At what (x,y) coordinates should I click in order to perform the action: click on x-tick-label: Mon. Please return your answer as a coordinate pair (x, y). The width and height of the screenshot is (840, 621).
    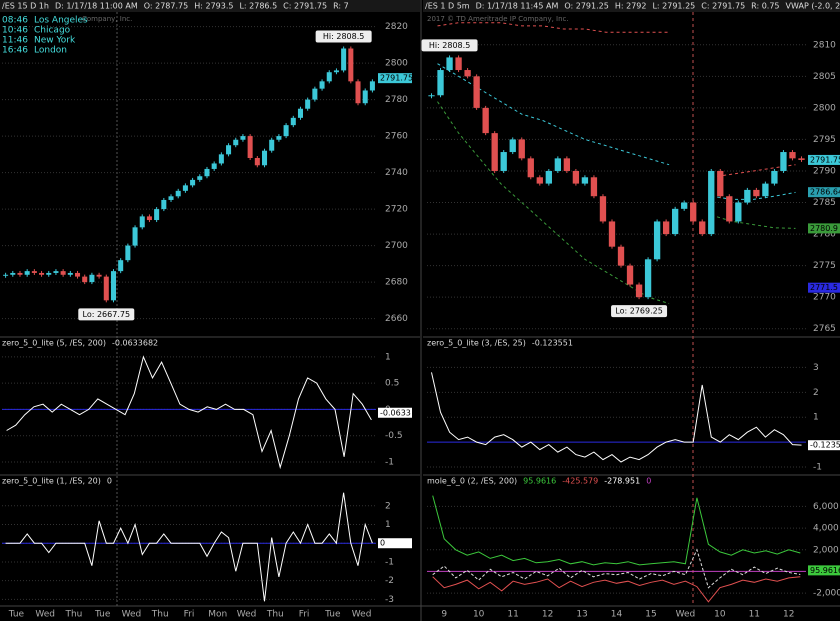
    Looking at the image, I should click on (217, 615).